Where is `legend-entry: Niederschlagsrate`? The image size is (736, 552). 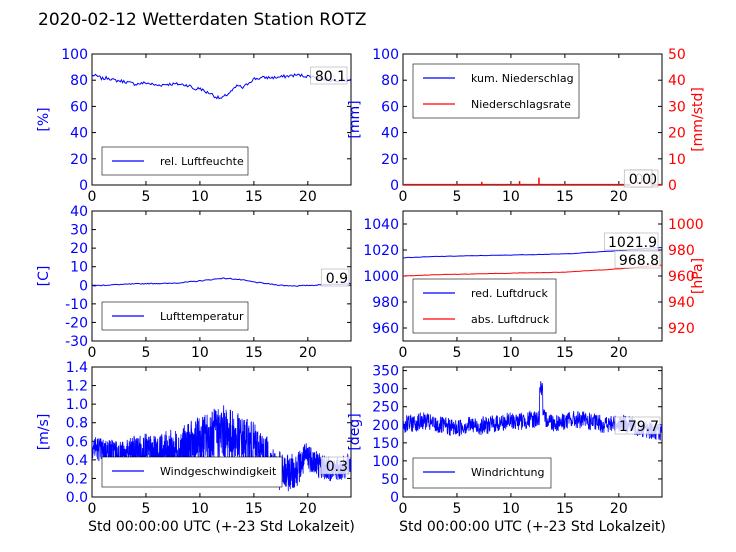 legend-entry: Niederschlagsrate is located at coordinates (521, 104).